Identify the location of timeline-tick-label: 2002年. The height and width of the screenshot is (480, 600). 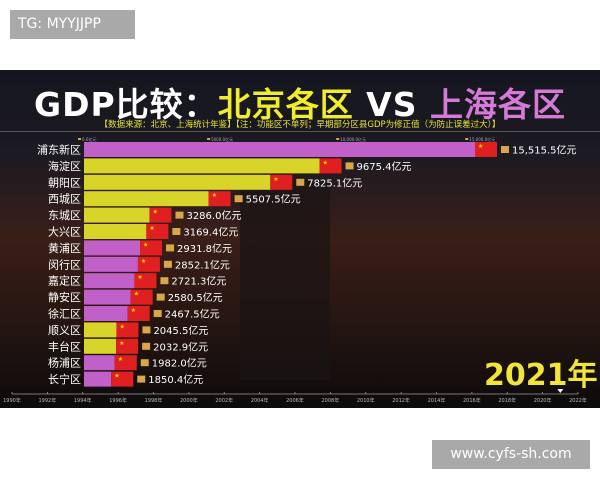
(224, 400).